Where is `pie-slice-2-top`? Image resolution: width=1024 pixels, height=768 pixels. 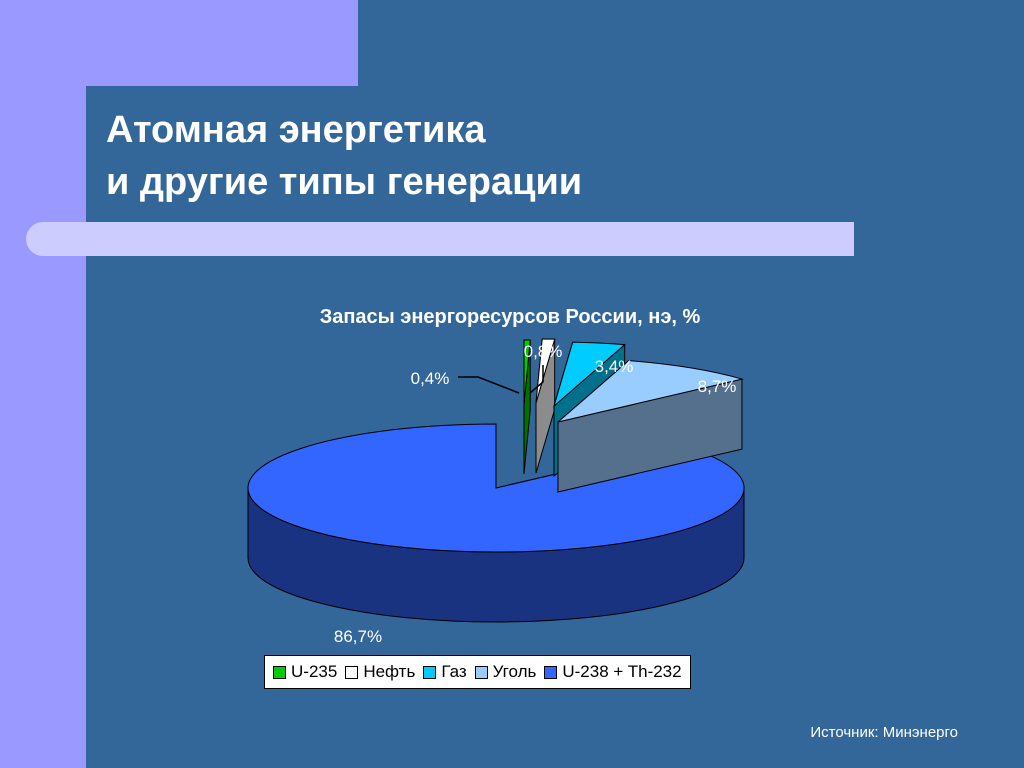 pie-slice-2-top is located at coordinates (589, 374).